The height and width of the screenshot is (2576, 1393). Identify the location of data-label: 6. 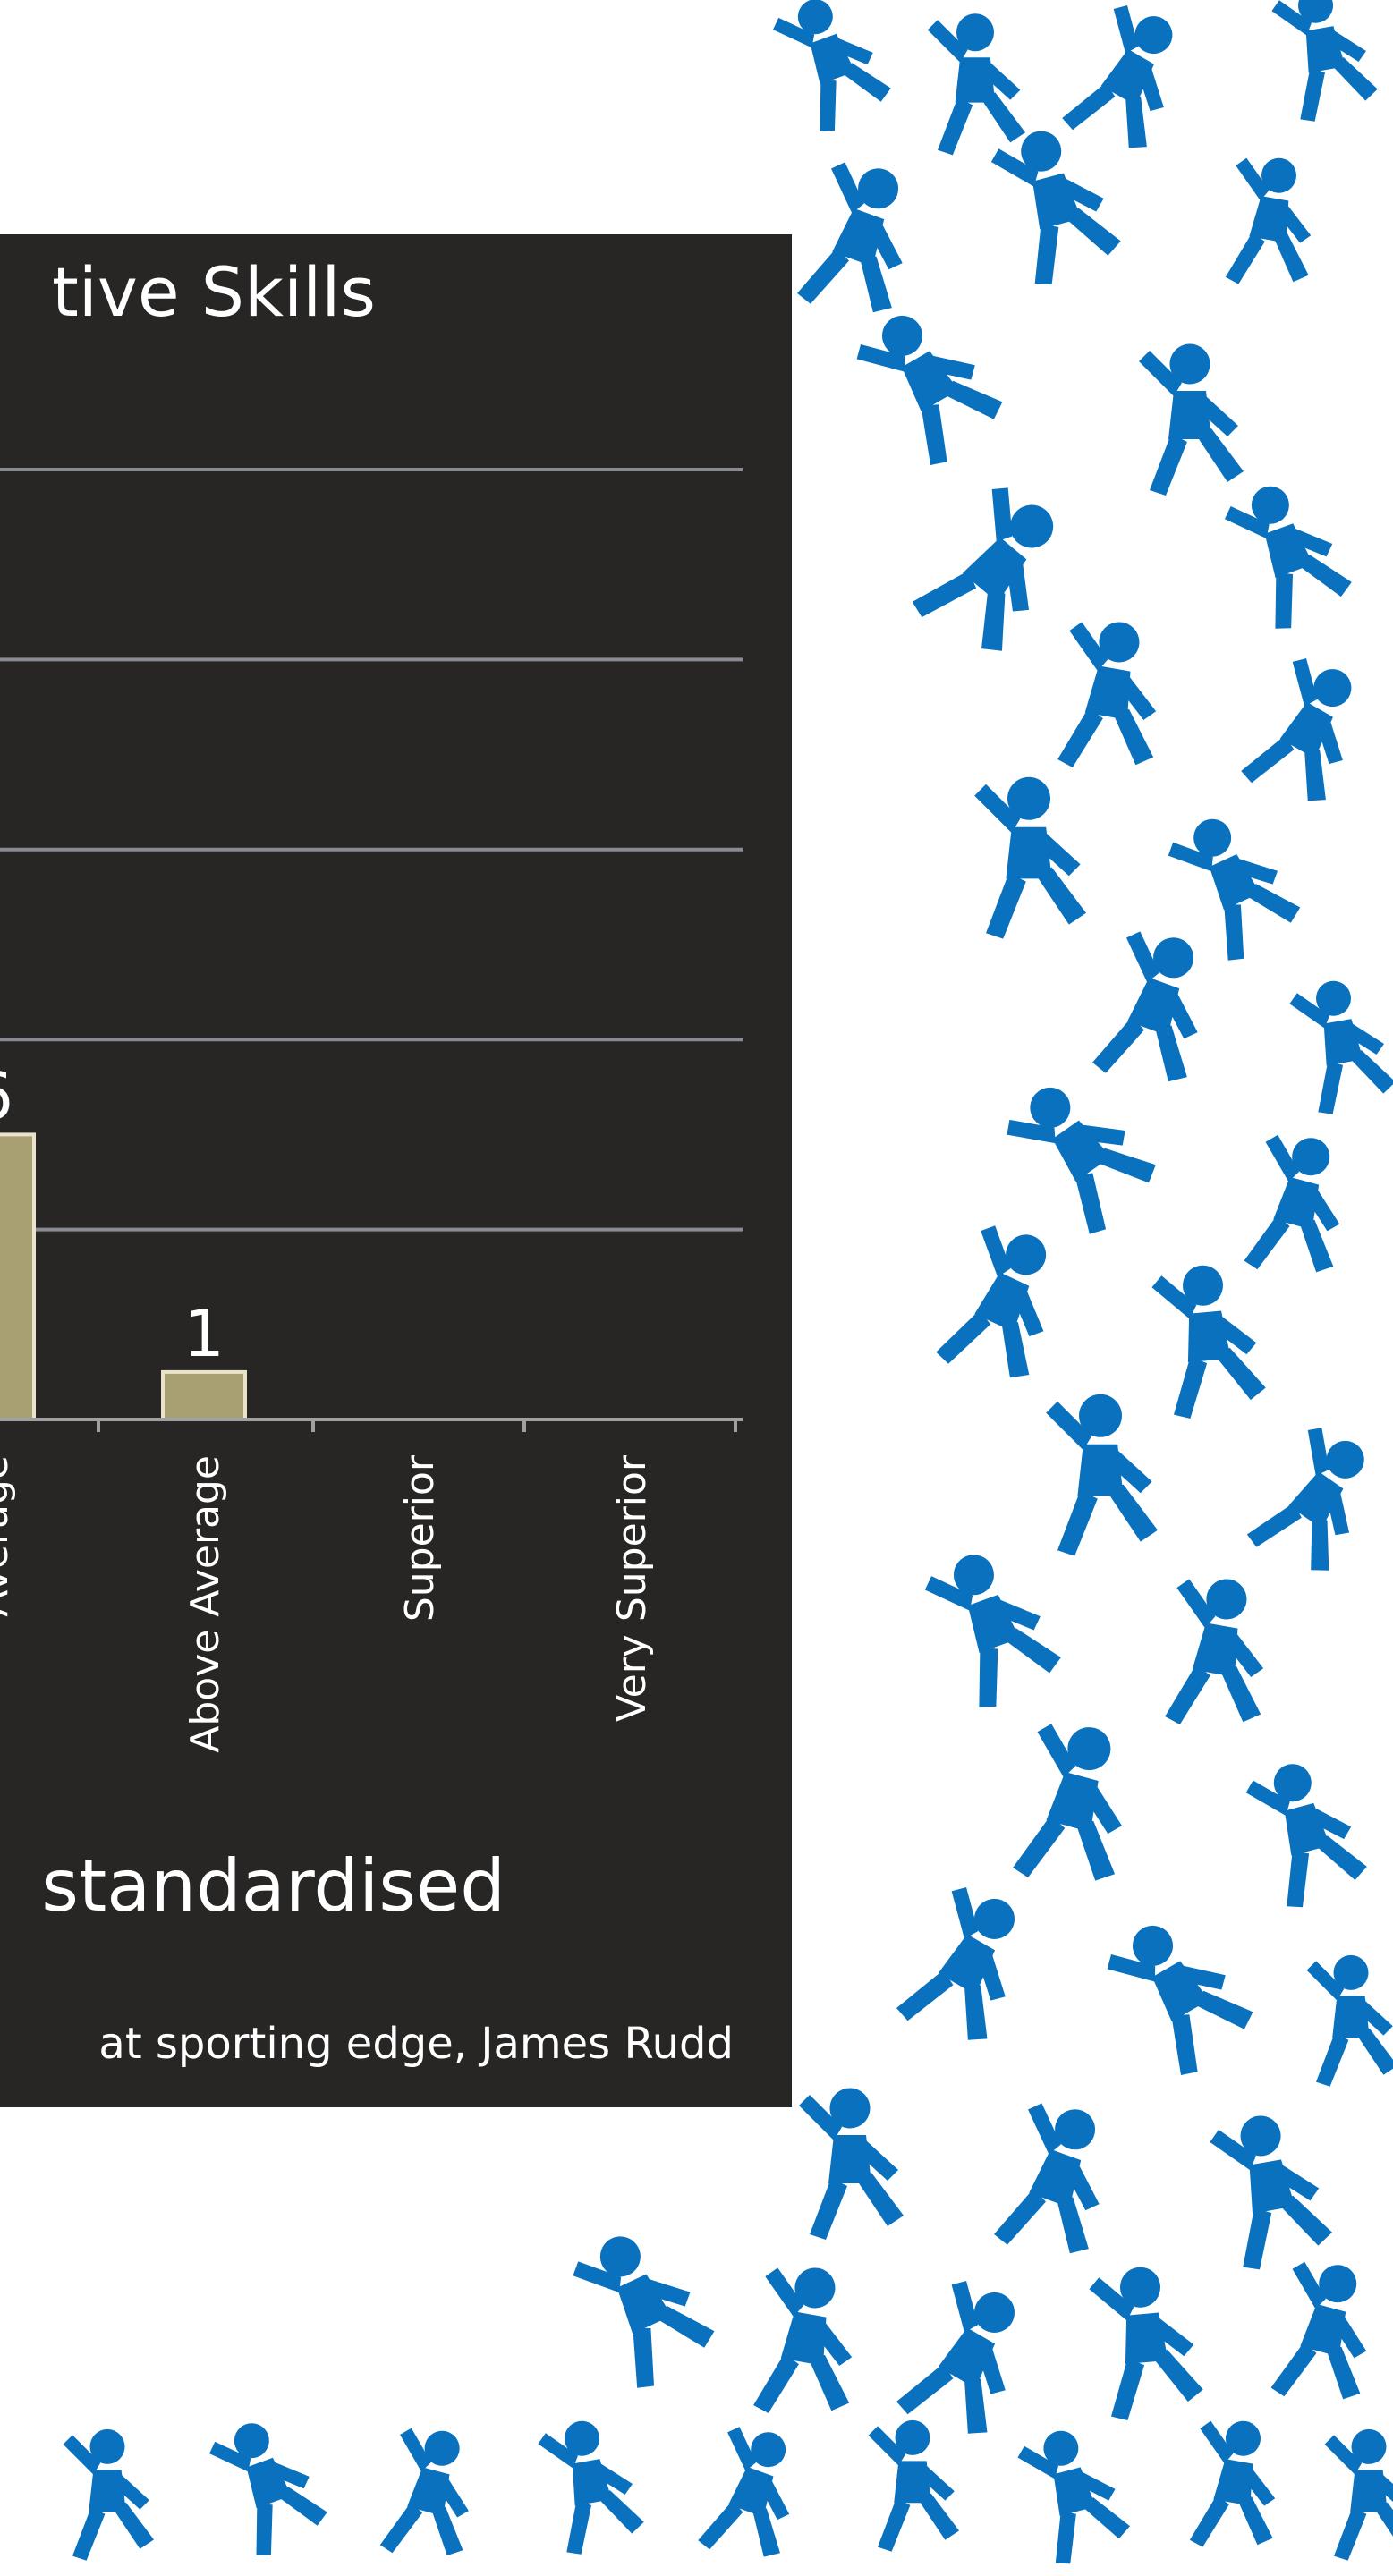
(6, 1095).